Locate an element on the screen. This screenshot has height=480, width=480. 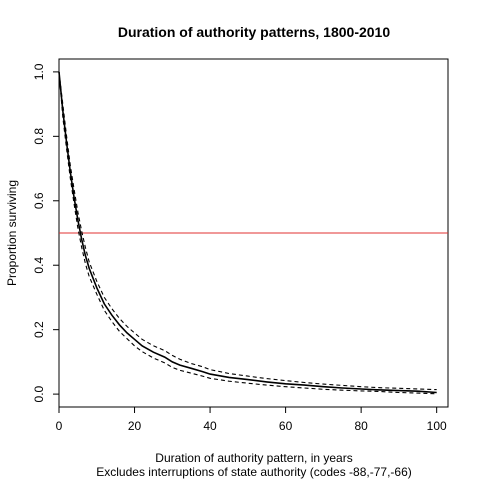
x-tick-label: 60 is located at coordinates (286, 426).